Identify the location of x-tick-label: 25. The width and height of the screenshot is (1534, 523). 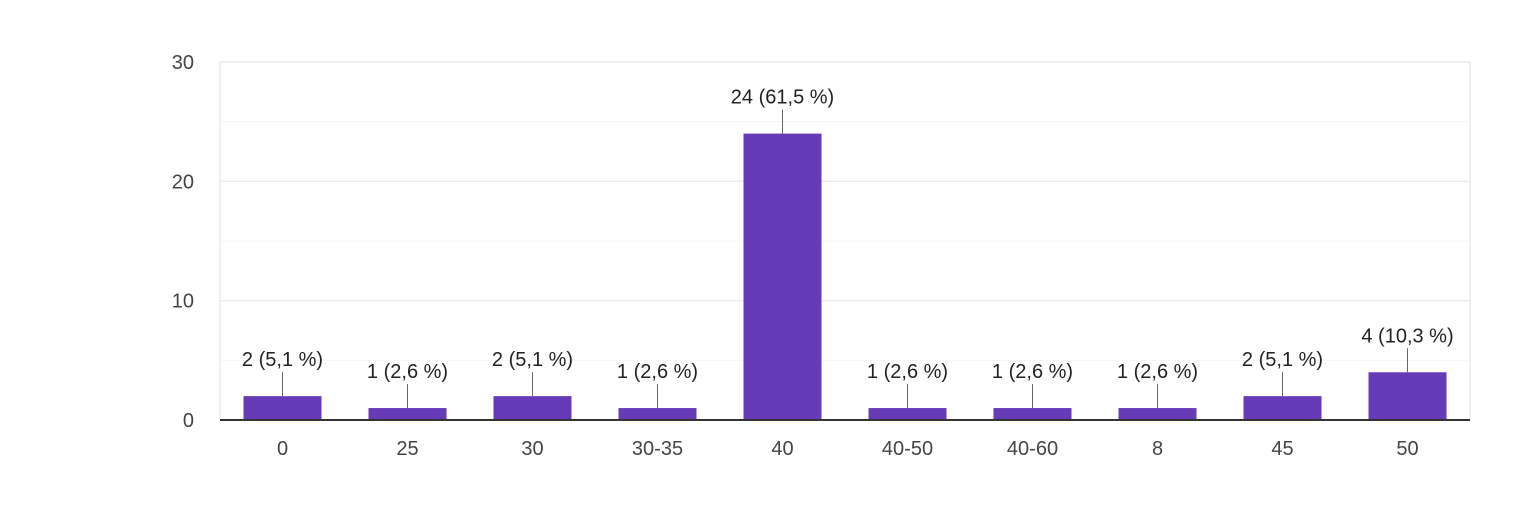
(407, 449).